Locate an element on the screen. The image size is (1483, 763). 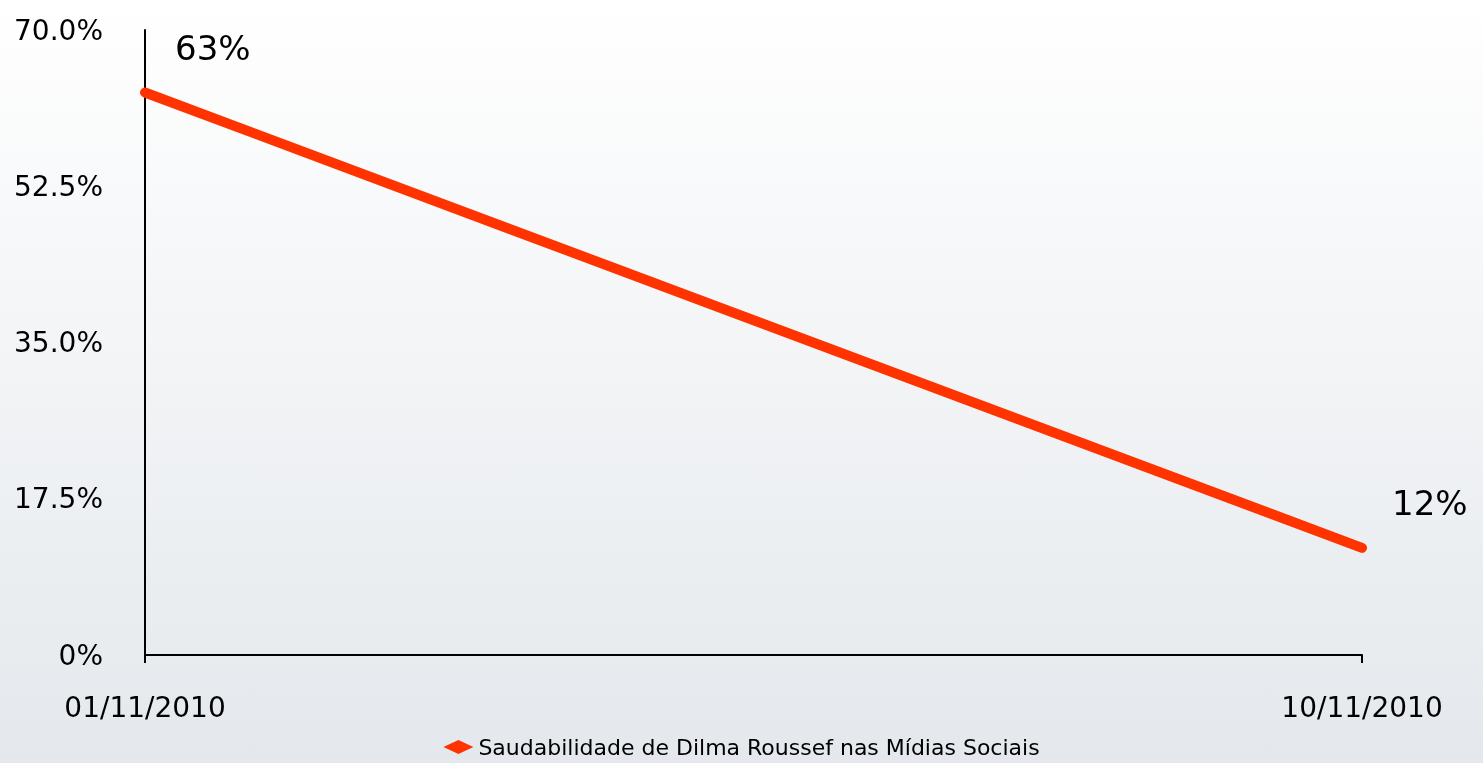
y-tick-label: 52.5% is located at coordinates (58, 186).